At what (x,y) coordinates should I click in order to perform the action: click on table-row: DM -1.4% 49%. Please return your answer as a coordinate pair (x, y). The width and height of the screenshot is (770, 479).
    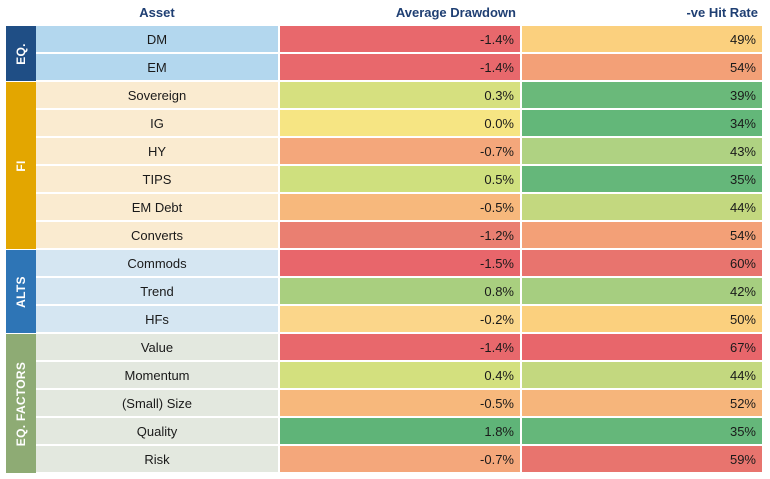
    Looking at the image, I should click on (399, 40).